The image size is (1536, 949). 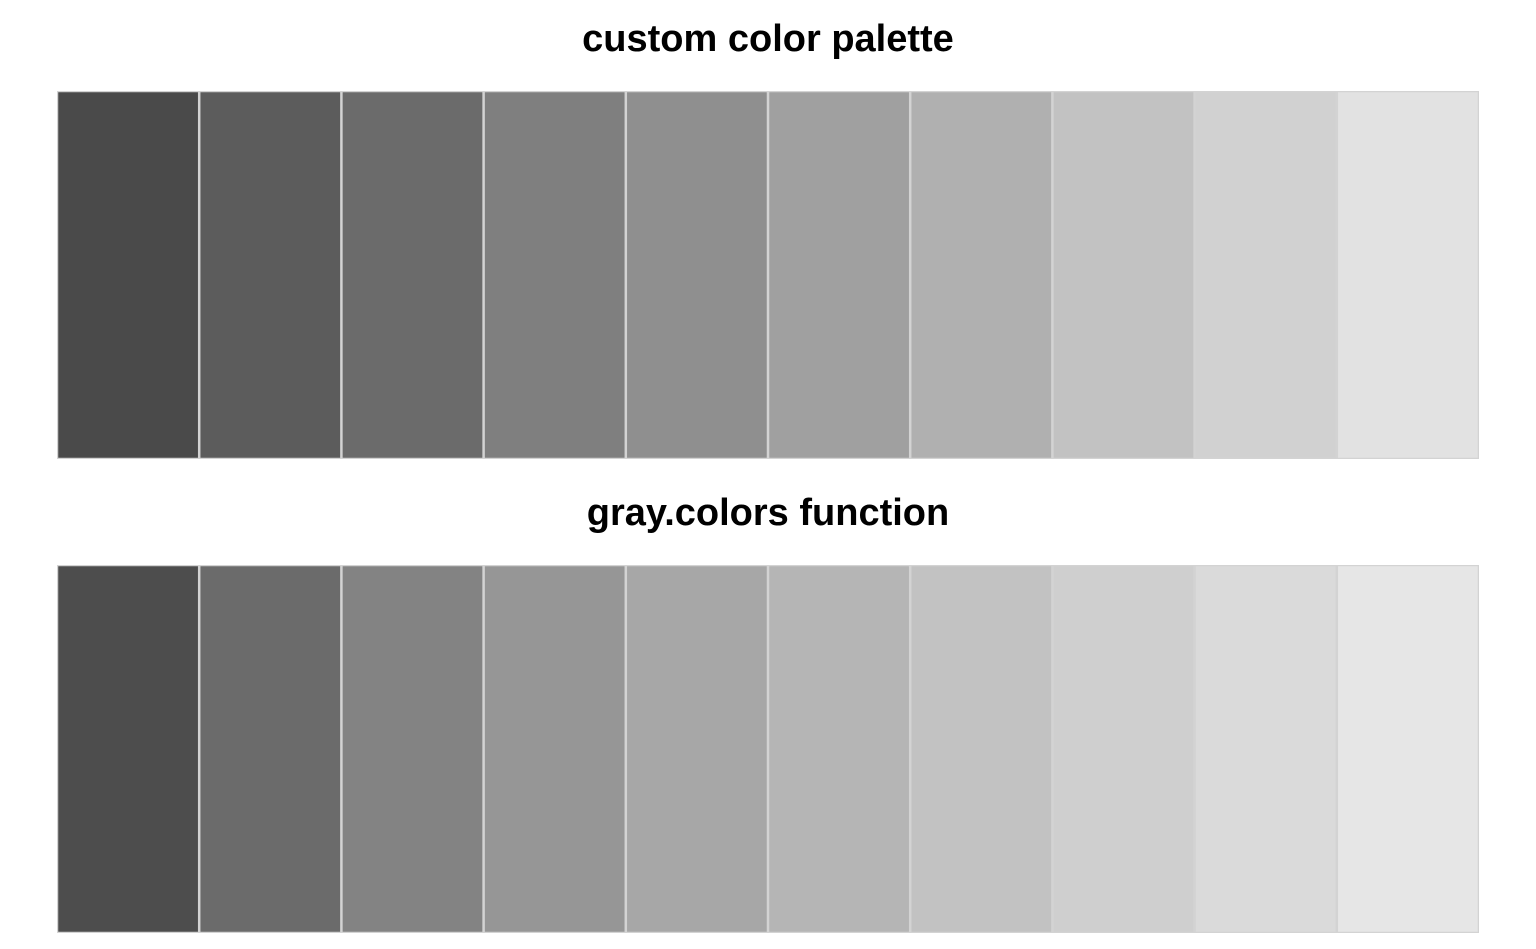 I want to click on chart-title-gray-colors: gray.colors function, so click(x=768, y=513).